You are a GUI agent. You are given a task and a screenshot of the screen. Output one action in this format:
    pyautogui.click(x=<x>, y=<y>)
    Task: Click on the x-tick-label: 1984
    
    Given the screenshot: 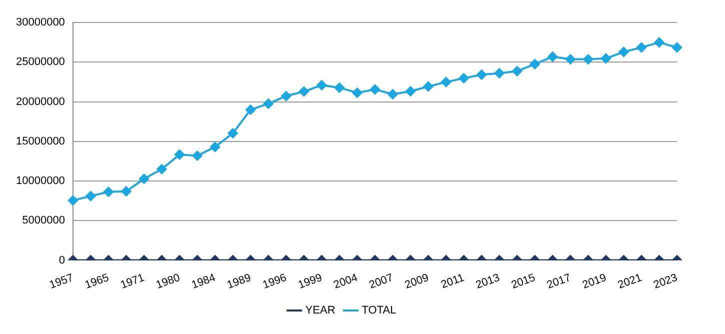 What is the action you would take?
    pyautogui.click(x=204, y=282)
    